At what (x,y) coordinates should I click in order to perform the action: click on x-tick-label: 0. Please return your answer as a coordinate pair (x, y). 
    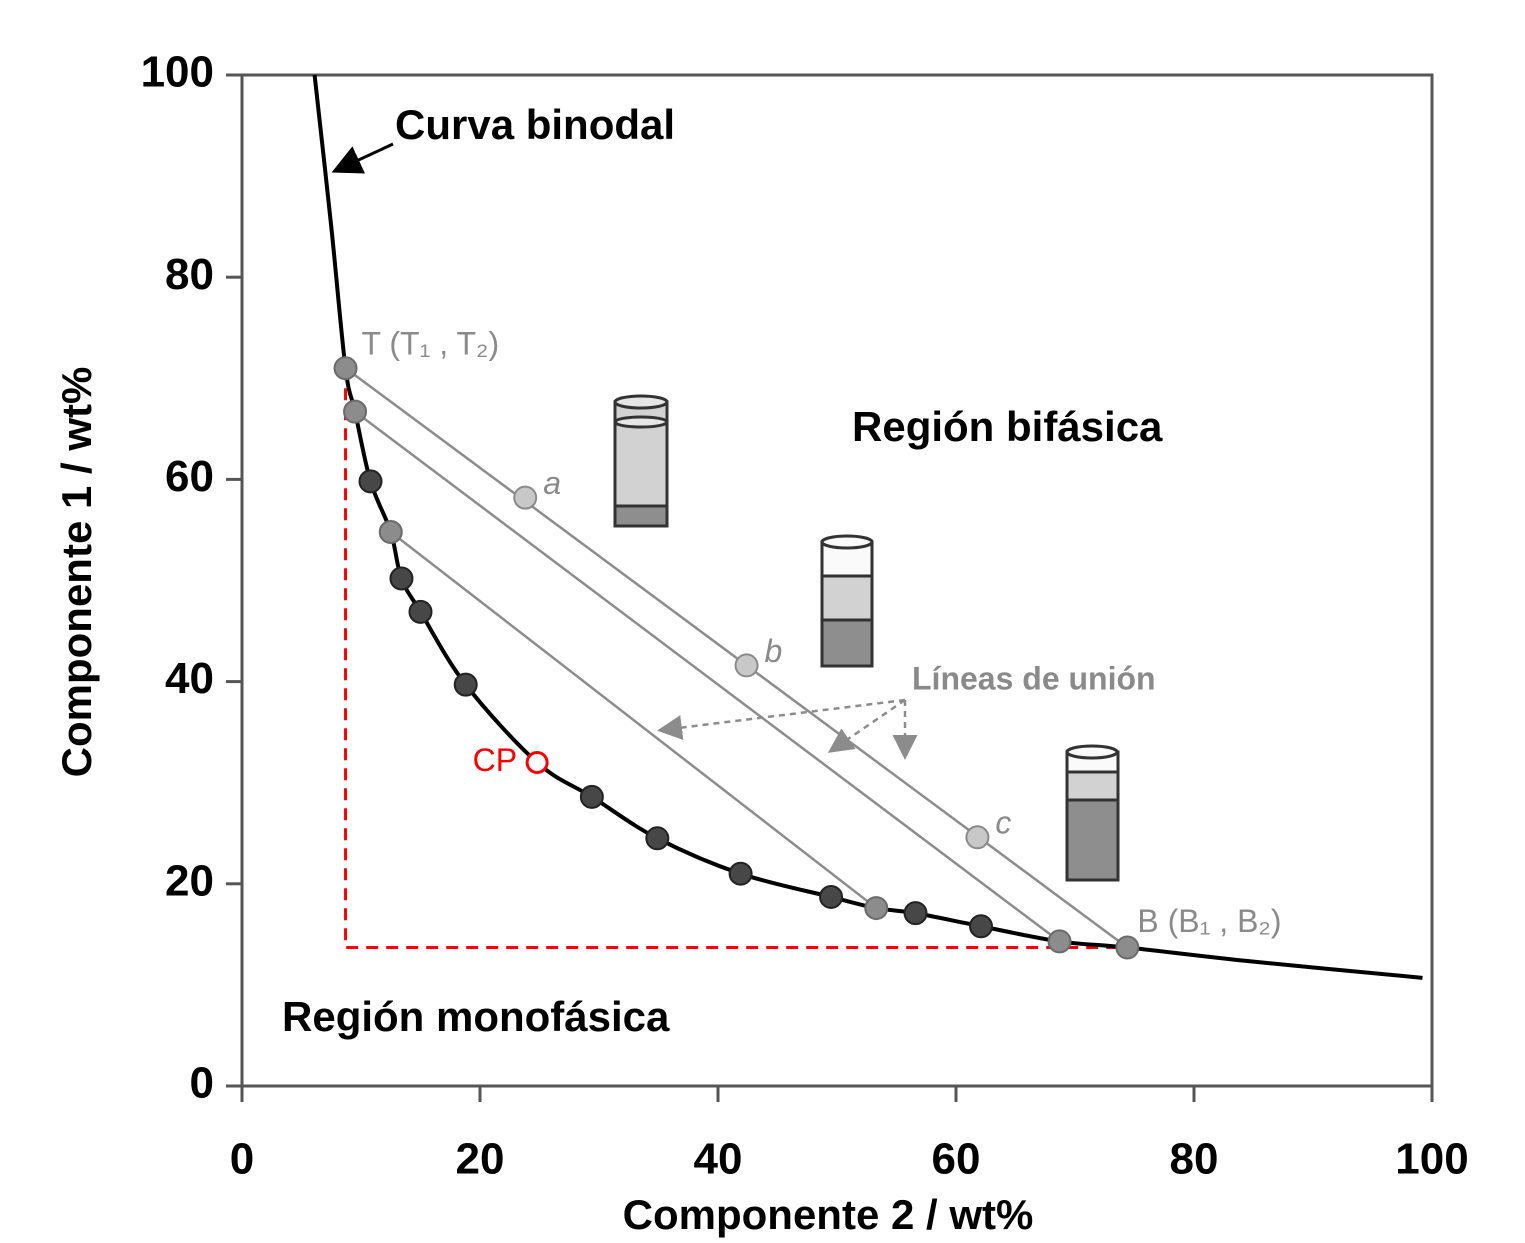
    Looking at the image, I should click on (242, 1159).